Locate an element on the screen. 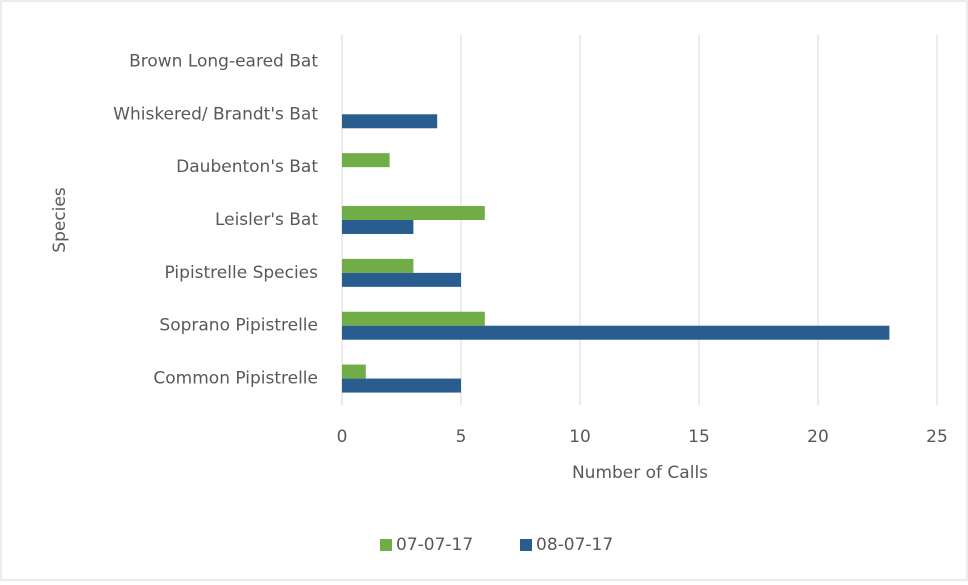 The image size is (968, 585). y-tick-label: Leisler's Bat is located at coordinates (266, 220).